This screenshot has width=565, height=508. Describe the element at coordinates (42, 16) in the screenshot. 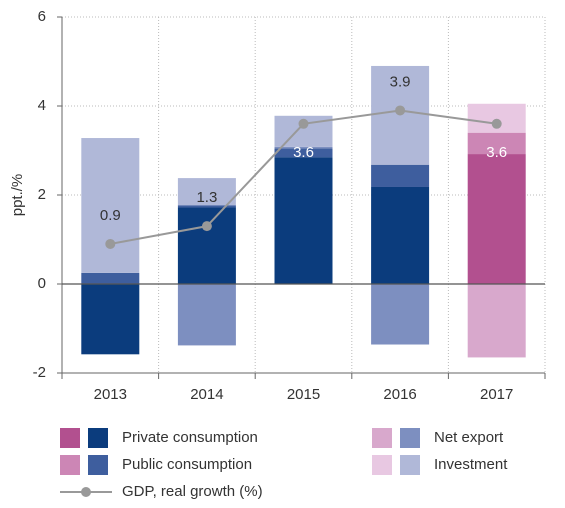

I see `y-tick-label: 6` at that location.